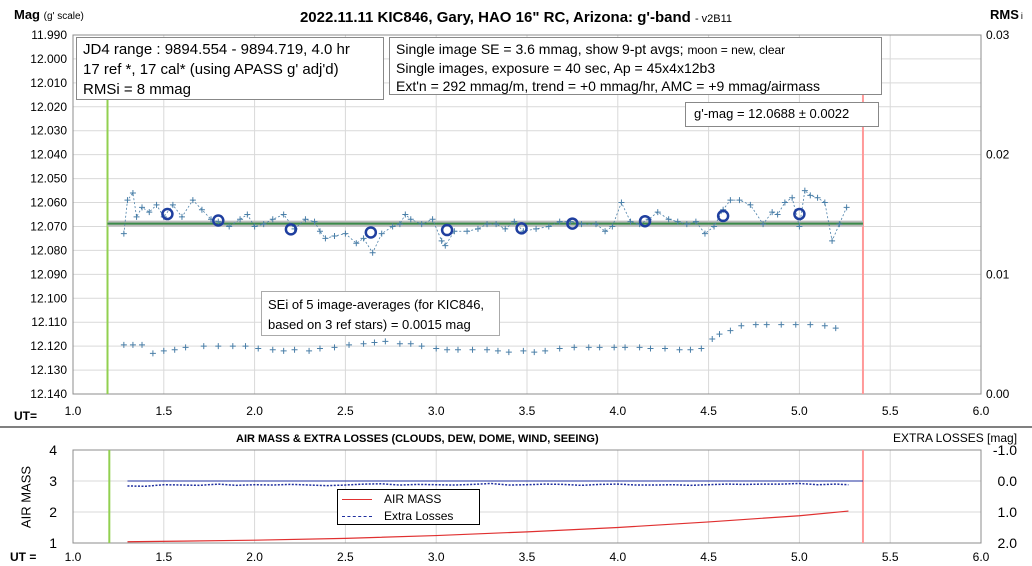 This screenshot has height=566, width=1032. Describe the element at coordinates (799, 557) in the screenshot. I see `bottom-x-tick-label: 5.0` at that location.